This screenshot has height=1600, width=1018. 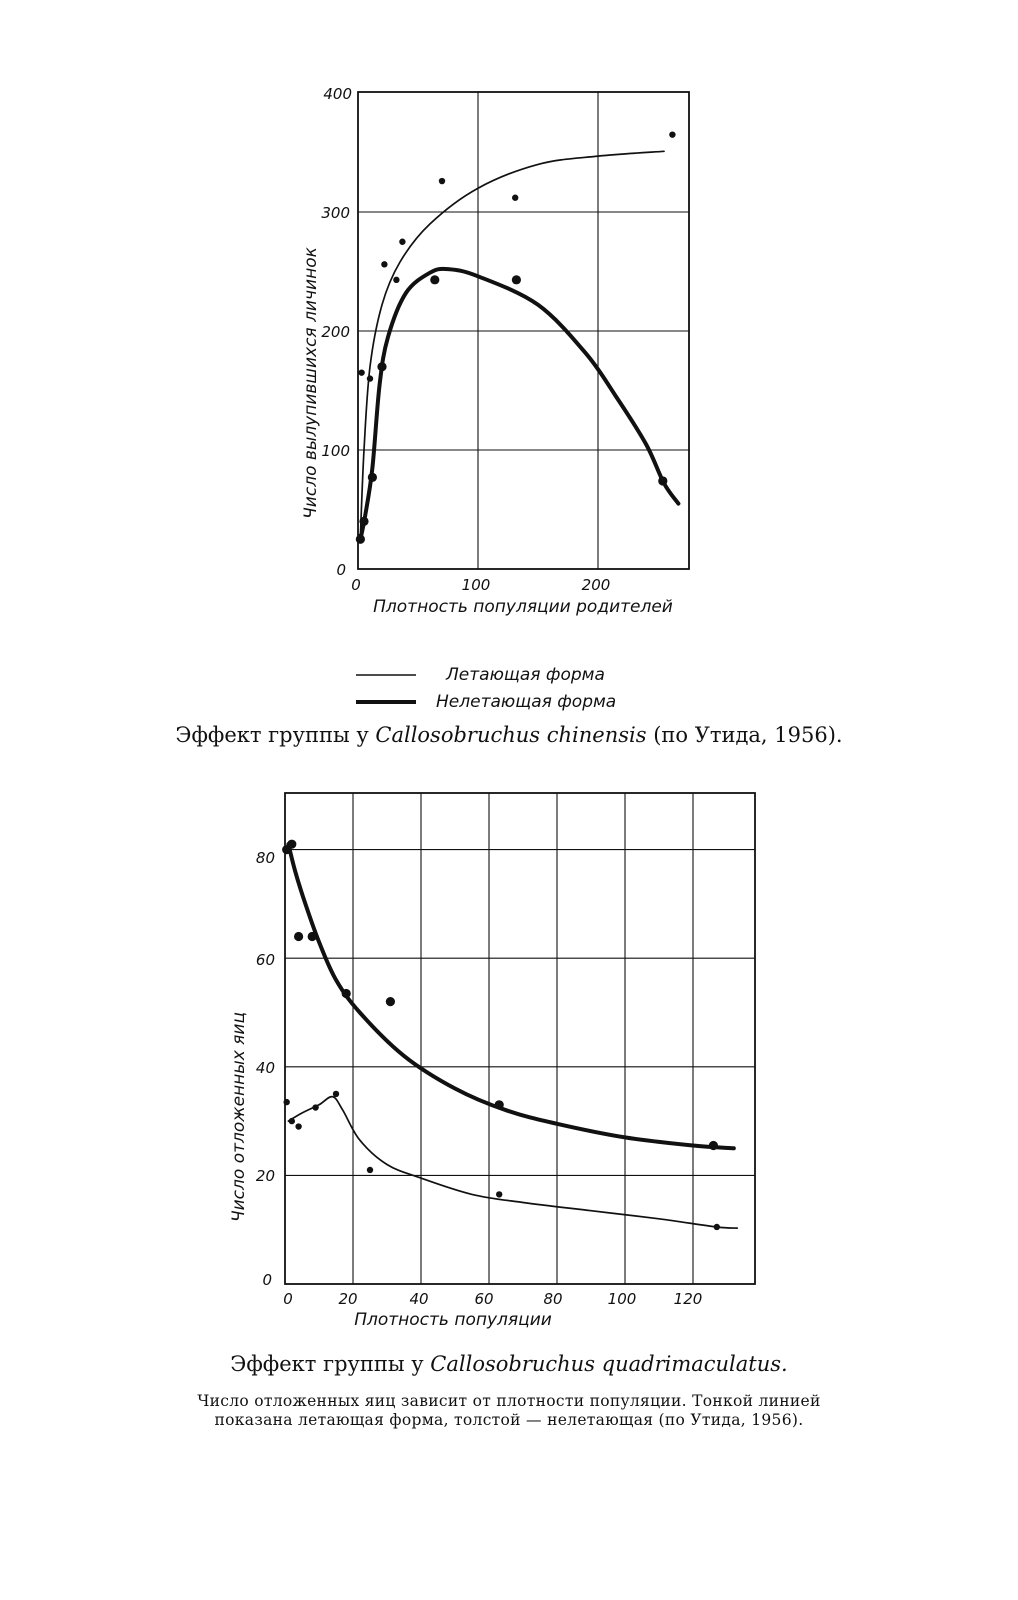 I want to click on y-tick-labels: 0 100 200 300 400, so click(x=336, y=332).